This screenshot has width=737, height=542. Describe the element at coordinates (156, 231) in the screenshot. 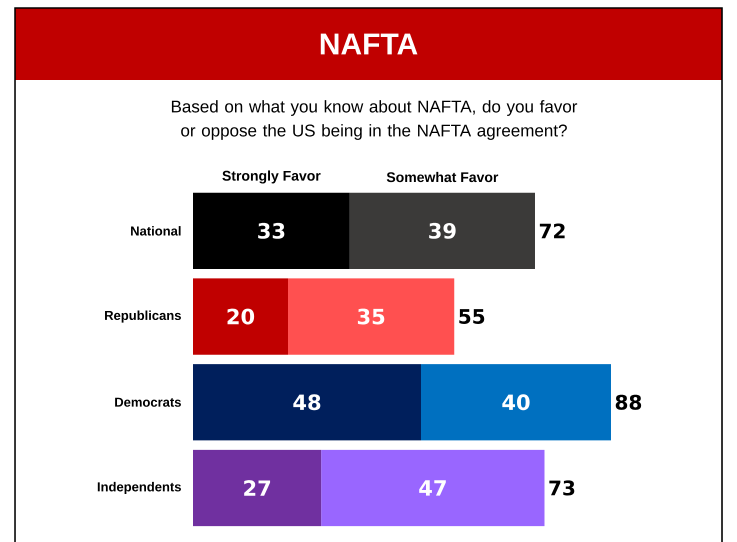

I see `y-tick-label: National` at that location.